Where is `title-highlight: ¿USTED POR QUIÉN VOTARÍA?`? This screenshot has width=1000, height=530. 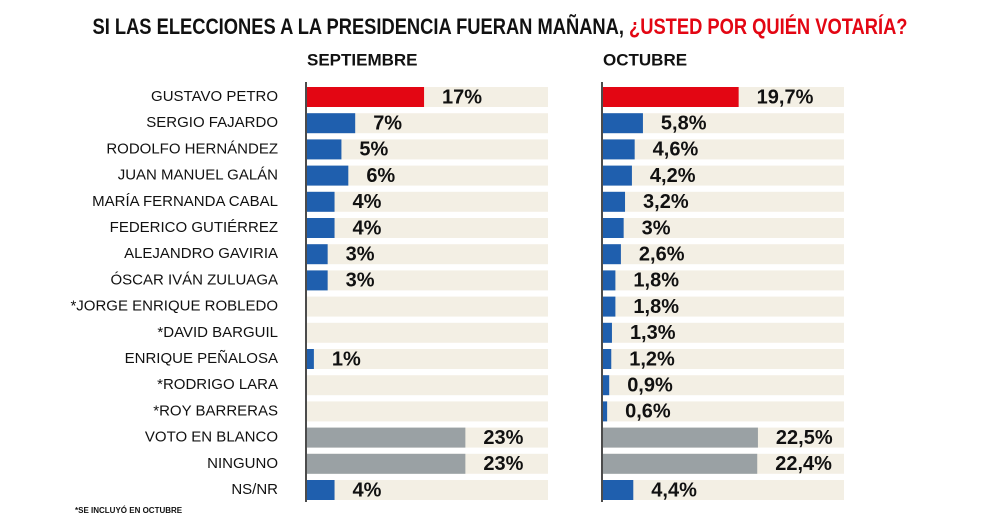 title-highlight: ¿USTED POR QUIÉN VOTARÍA? is located at coordinates (768, 26).